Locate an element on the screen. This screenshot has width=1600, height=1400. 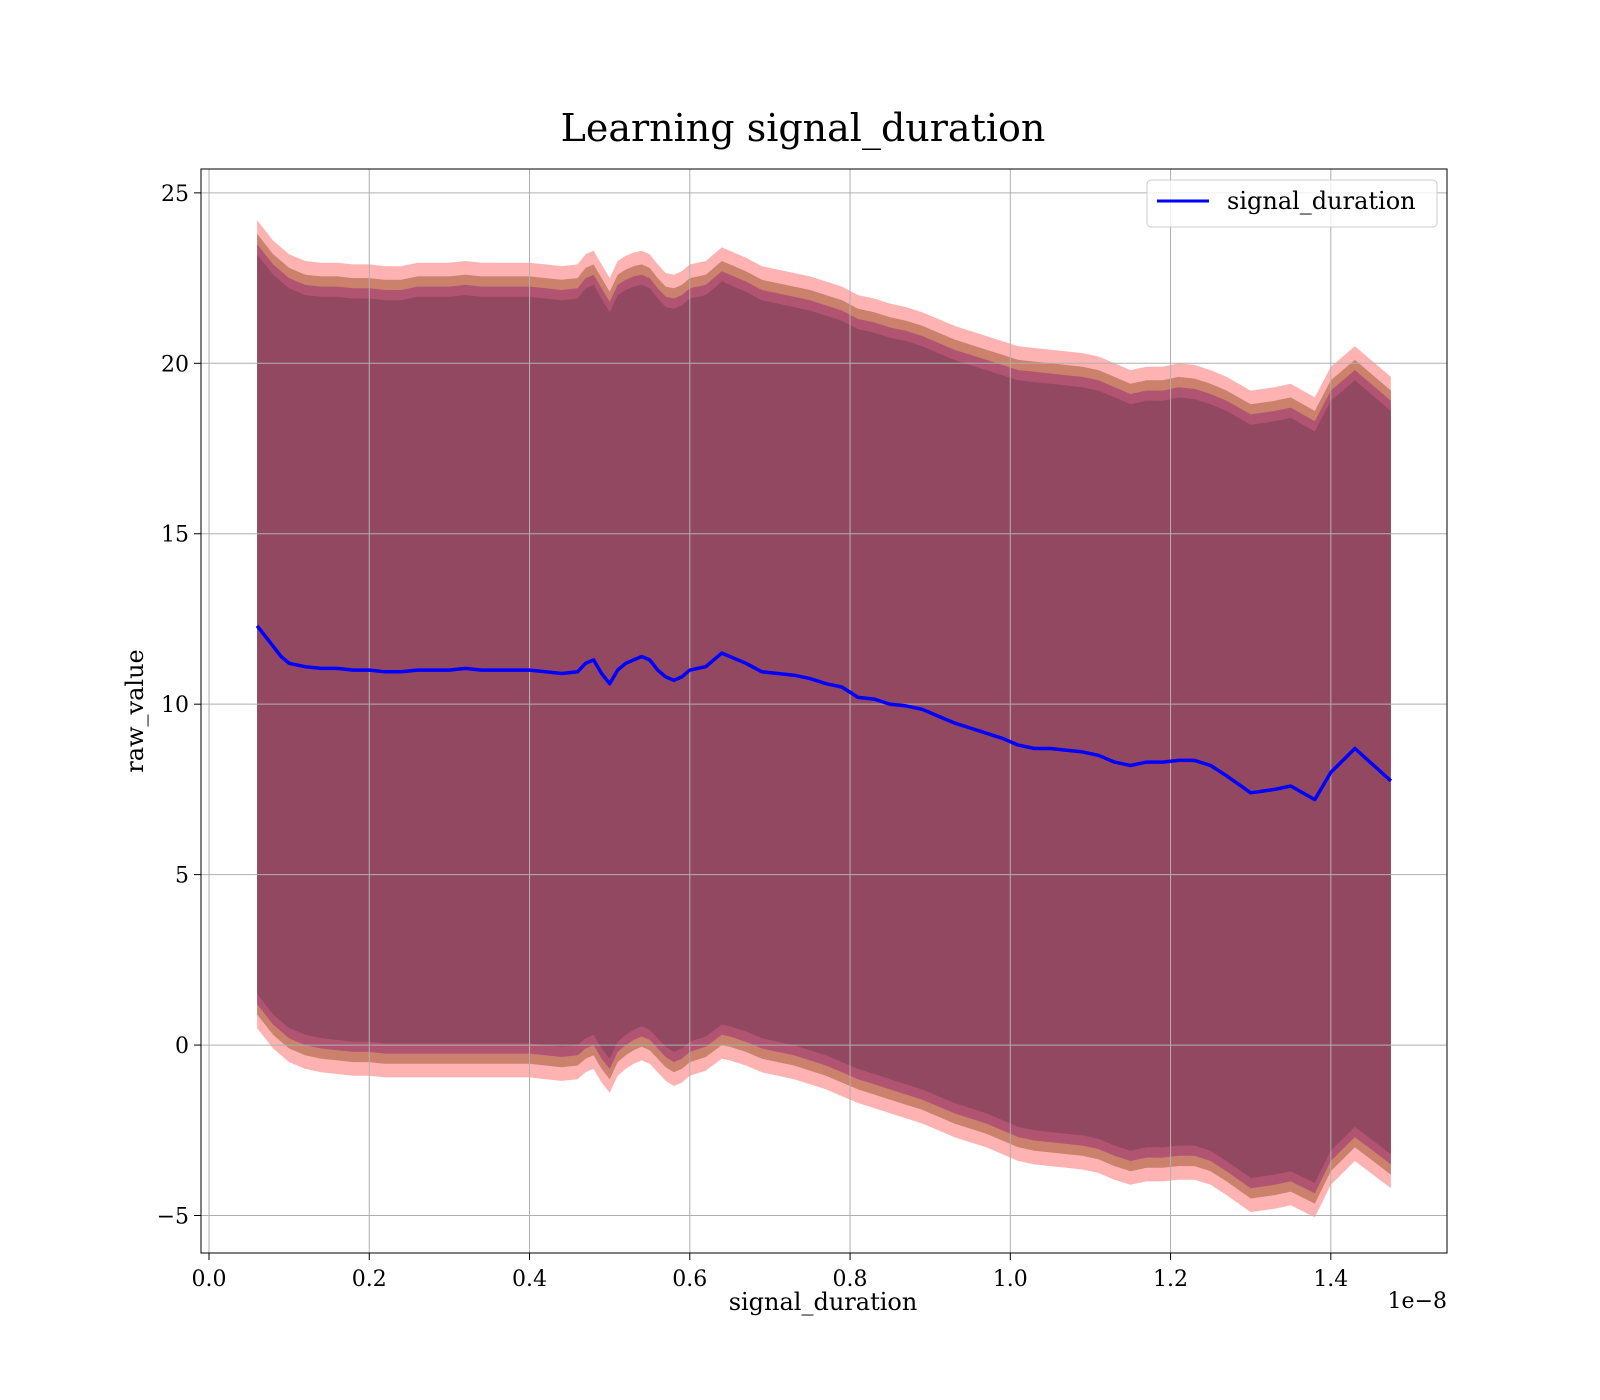
y-axis-ticks: −5 0 5 10 15 20 25 is located at coordinates (179, 706).